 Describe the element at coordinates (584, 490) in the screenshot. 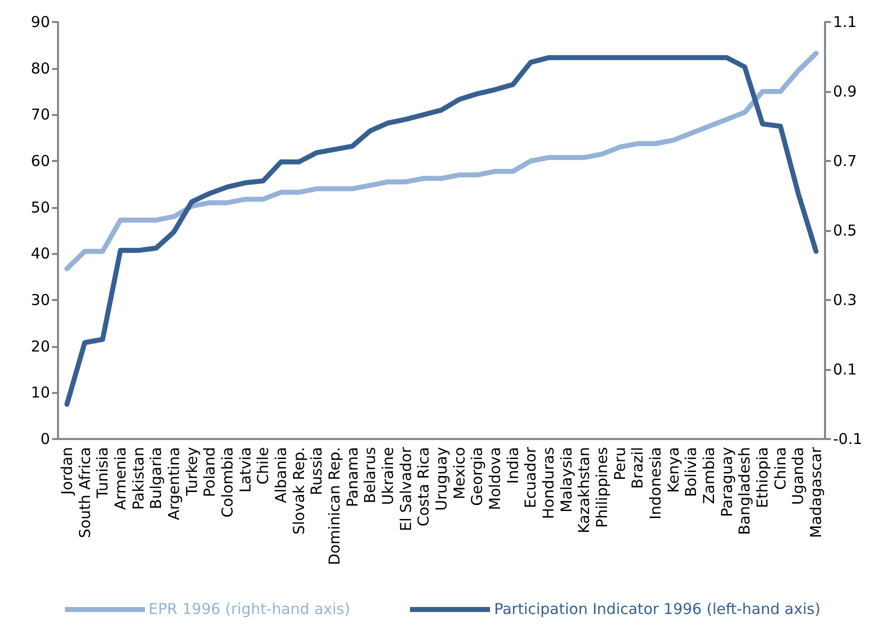

I see `x-tick-label: Kazakhstan` at that location.